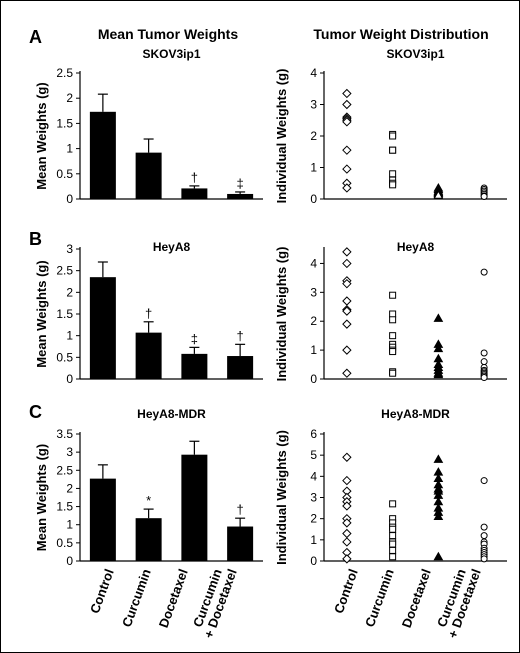 Image resolution: width=520 pixels, height=653 pixels. I want to click on y-tick-label-c-left: 1.5, so click(64, 507).